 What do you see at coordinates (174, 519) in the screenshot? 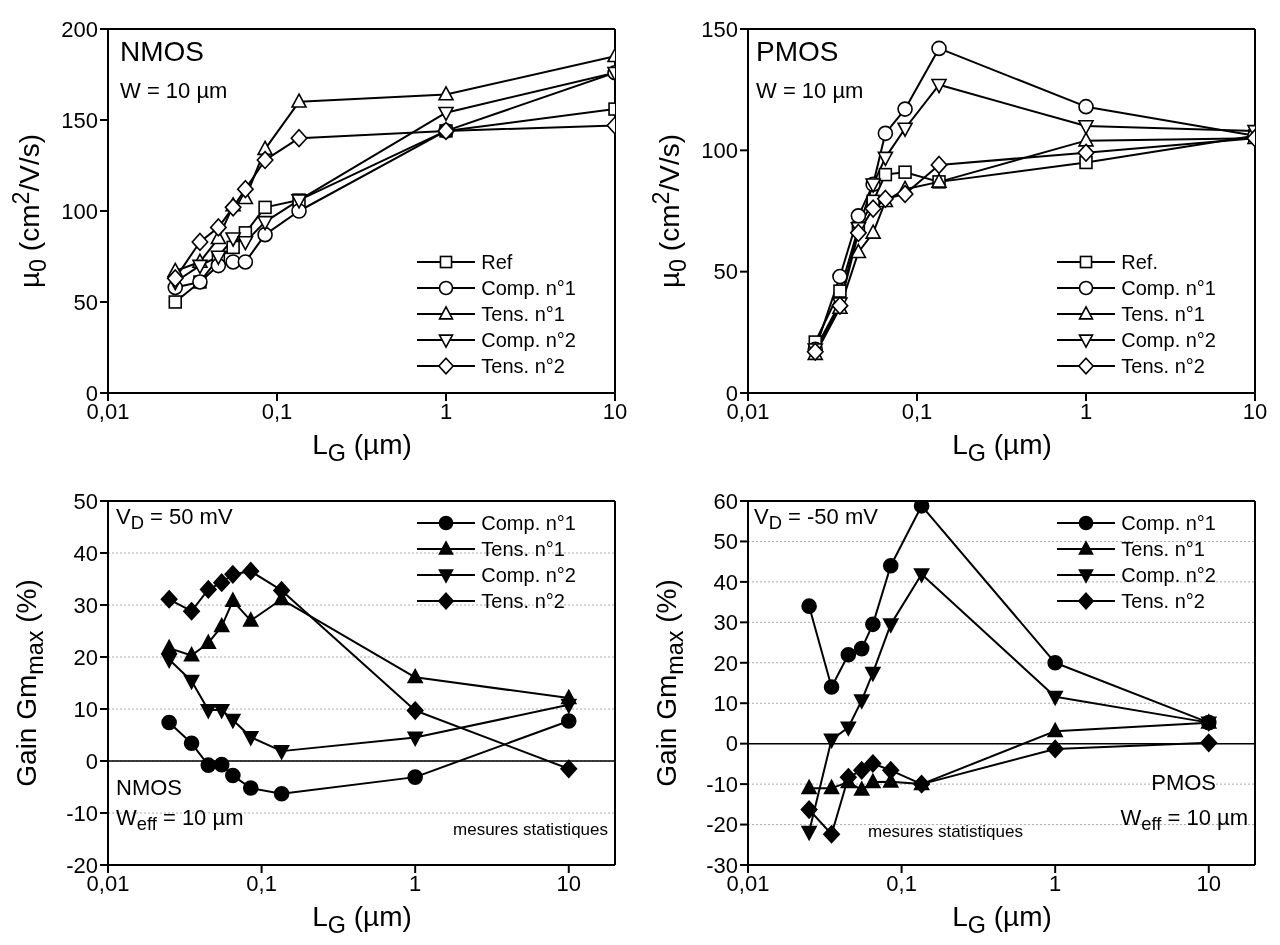
I see `annotation: V$_{D}$ = 50 mV` at bounding box center [174, 519].